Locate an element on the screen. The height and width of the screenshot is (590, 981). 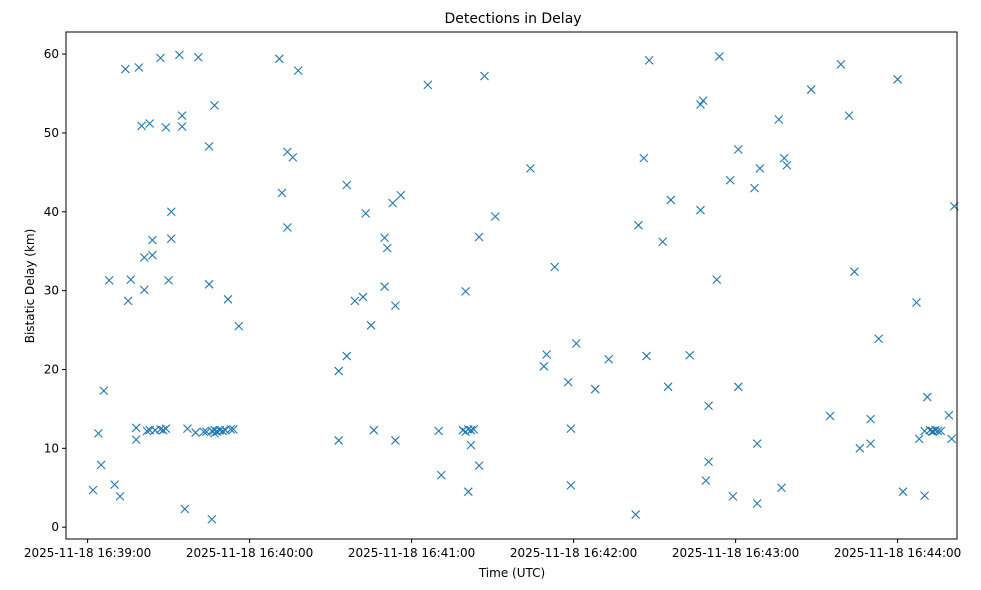
y-tick-label: 50 is located at coordinates (51, 133).